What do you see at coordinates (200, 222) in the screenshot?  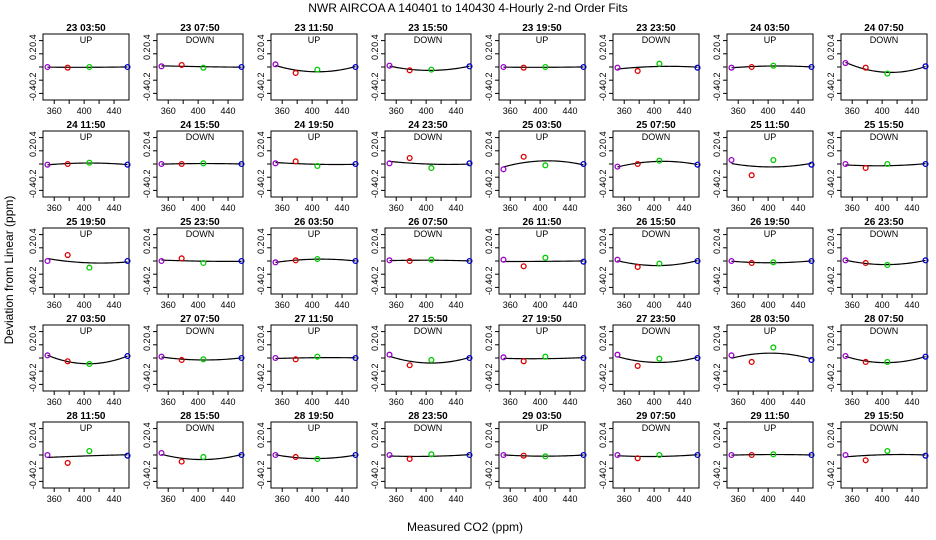 I see `panel-title: 25 23:50` at bounding box center [200, 222].